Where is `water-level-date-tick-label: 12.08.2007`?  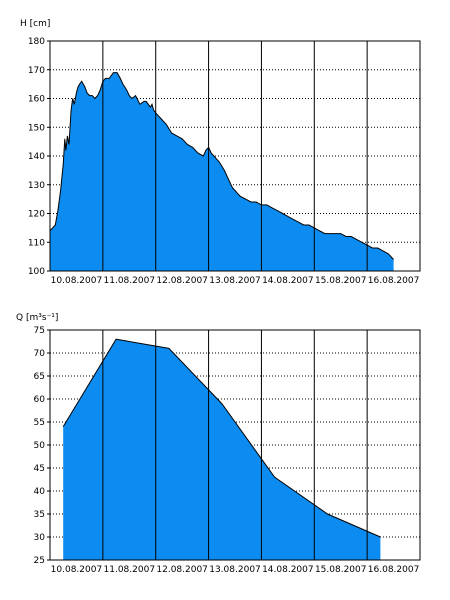
water-level-date-tick-label: 12.08.2007 is located at coordinates (182, 281).